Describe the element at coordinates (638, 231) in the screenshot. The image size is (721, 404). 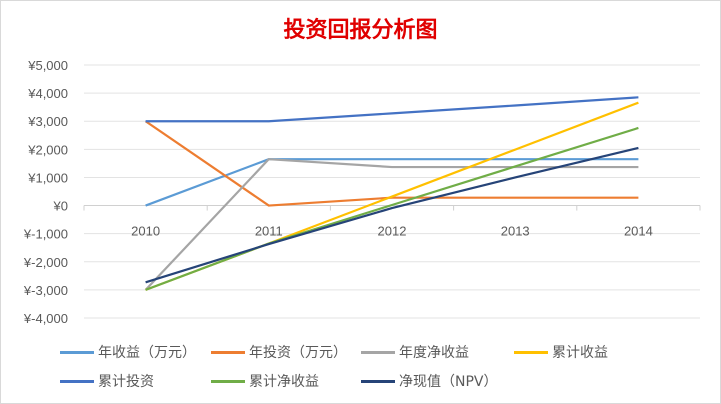
I see `x-tick-label: 2014` at that location.